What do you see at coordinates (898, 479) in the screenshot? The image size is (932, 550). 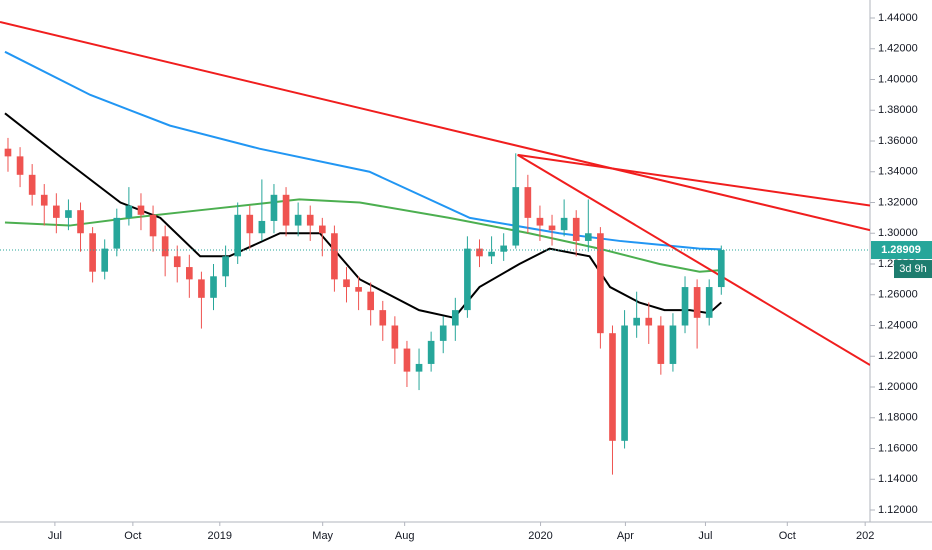 I see `y-tick-label: 1.14000` at bounding box center [898, 479].